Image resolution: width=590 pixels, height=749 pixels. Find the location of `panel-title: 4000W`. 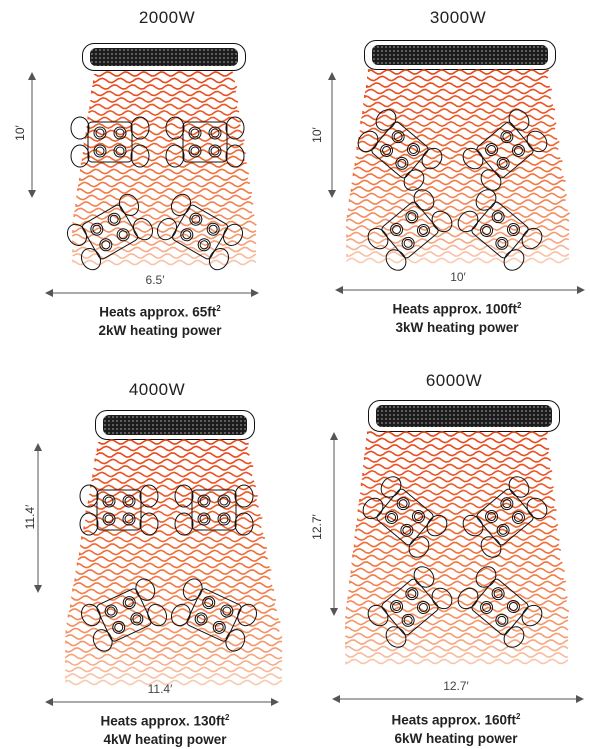

panel-title: 4000W is located at coordinates (157, 389).